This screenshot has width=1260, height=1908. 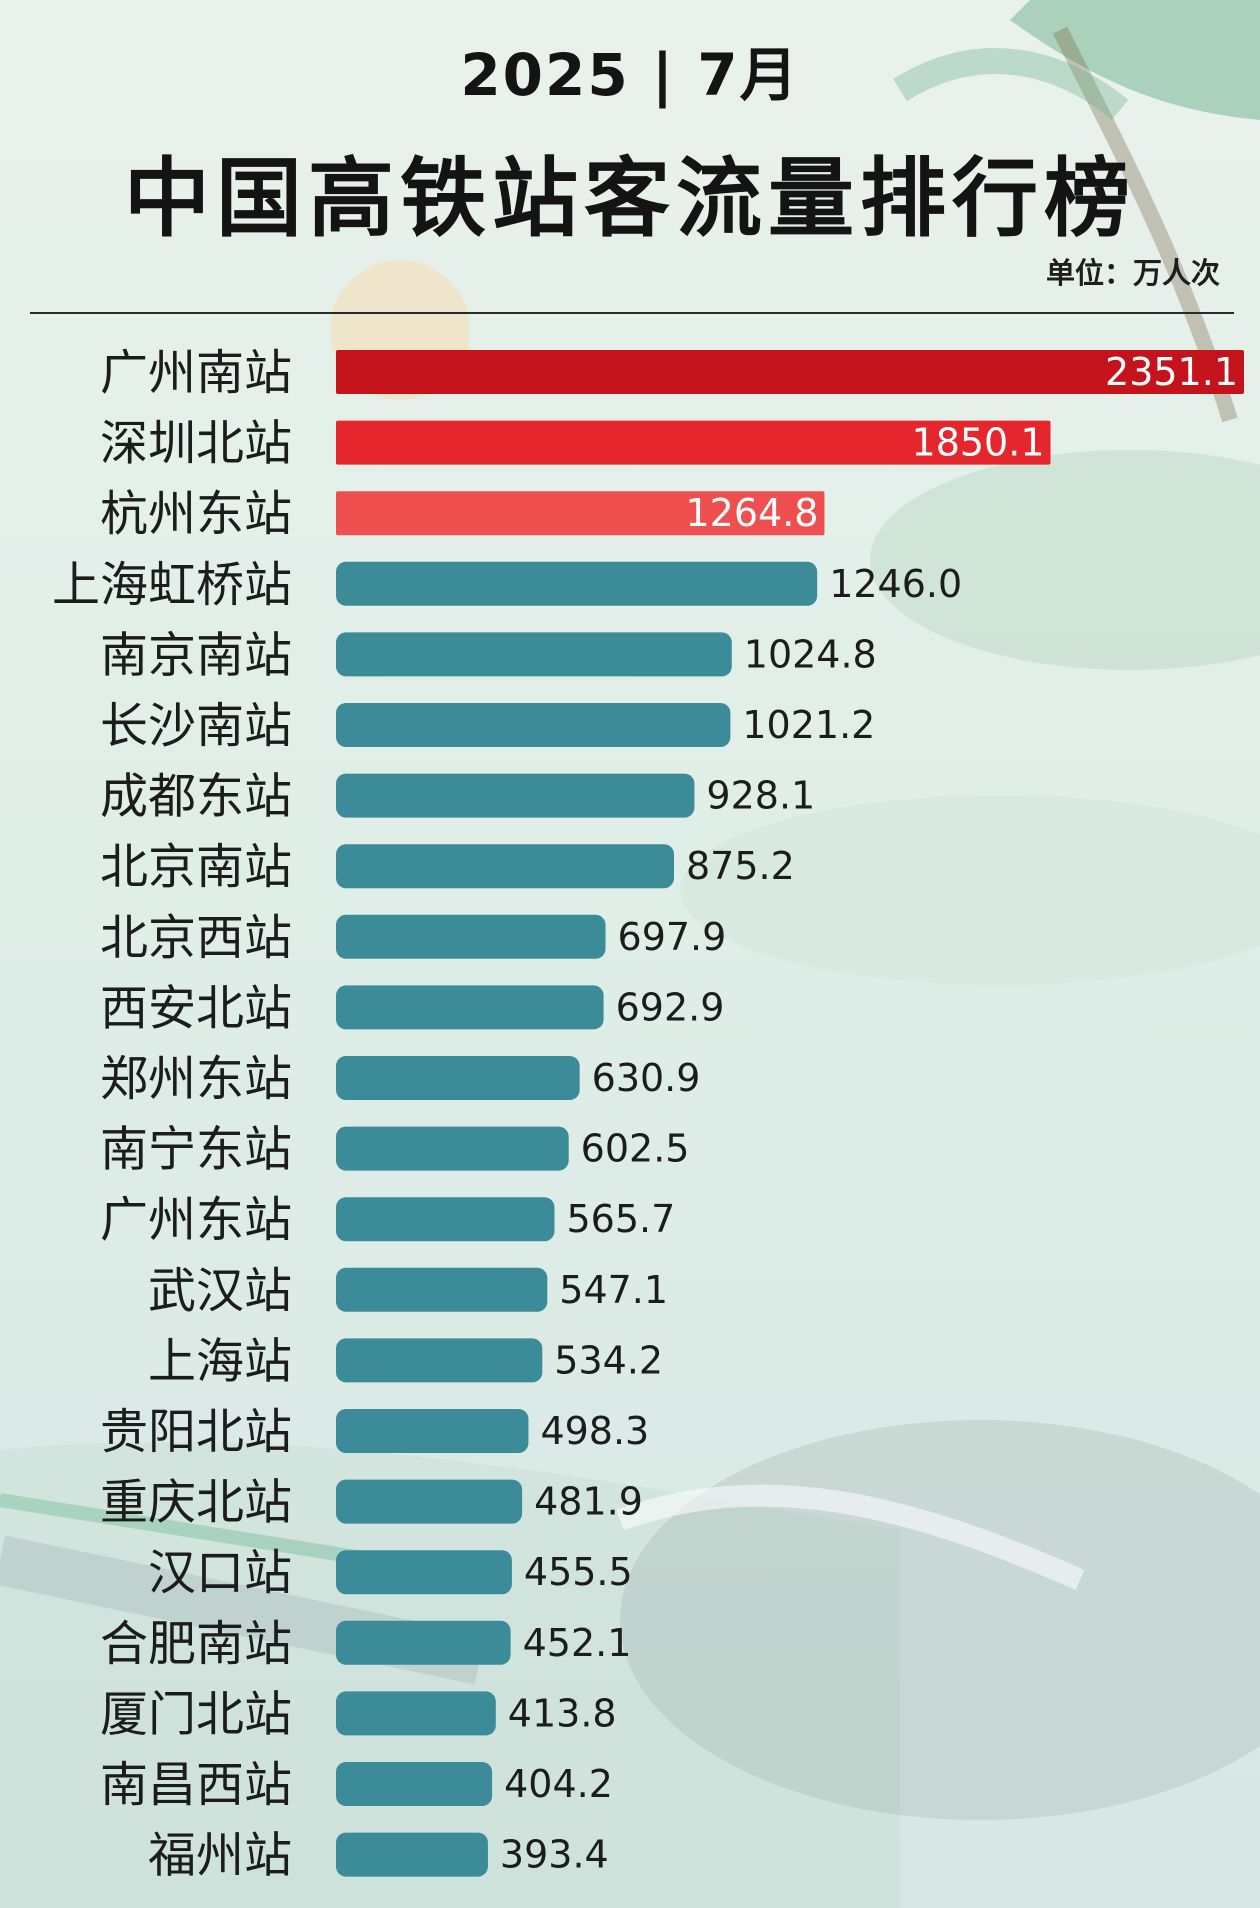 What do you see at coordinates (613, 1290) in the screenshot?
I see `value-label: 547.1` at bounding box center [613, 1290].